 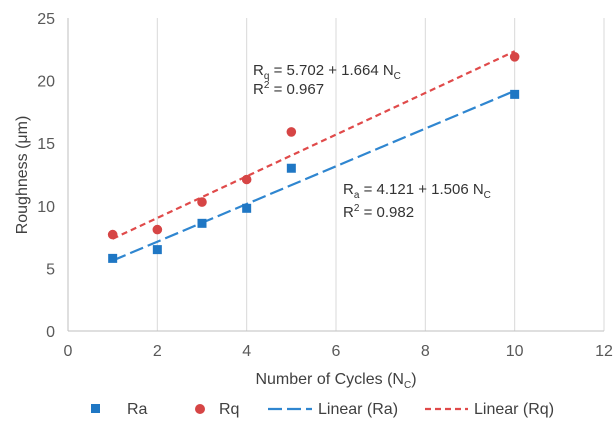 I want to click on x-tick-label: 6, so click(x=336, y=351).